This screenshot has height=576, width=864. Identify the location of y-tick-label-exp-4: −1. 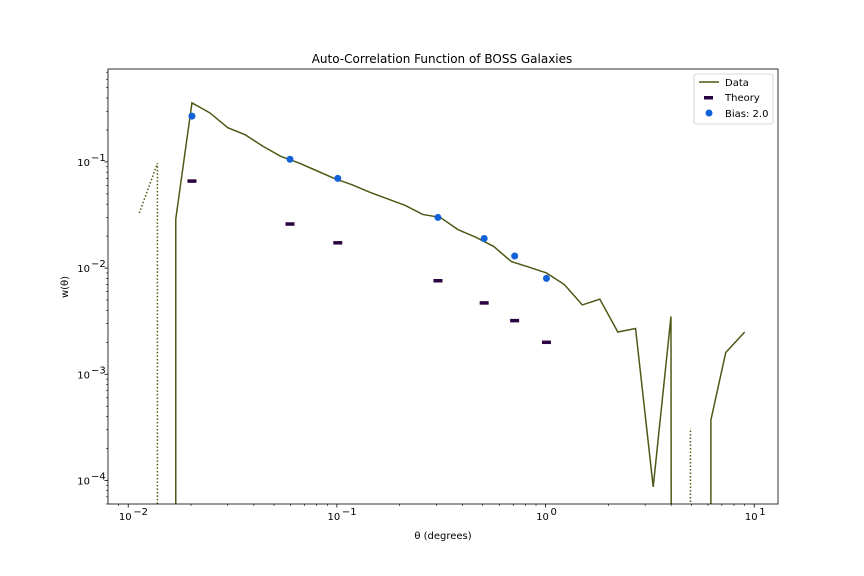
(98, 158).